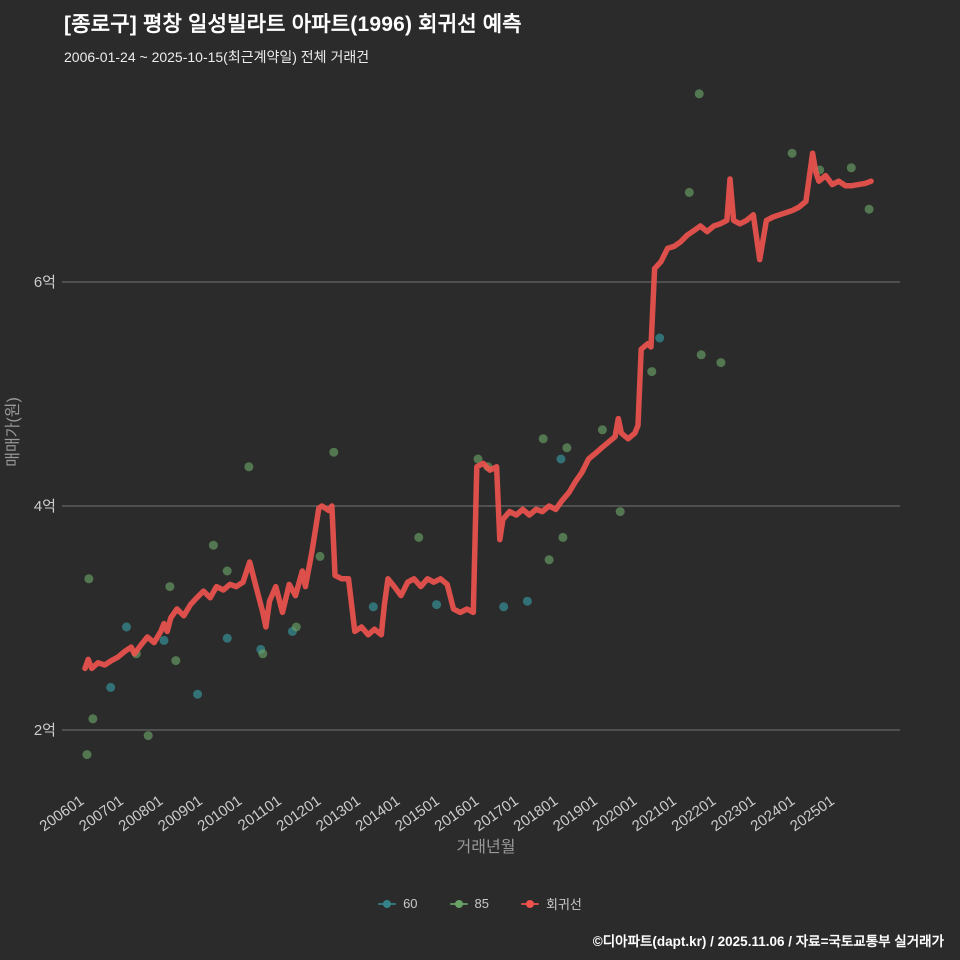 The image size is (960, 960). What do you see at coordinates (180, 813) in the screenshot?
I see `x-tick-label: 200901` at bounding box center [180, 813].